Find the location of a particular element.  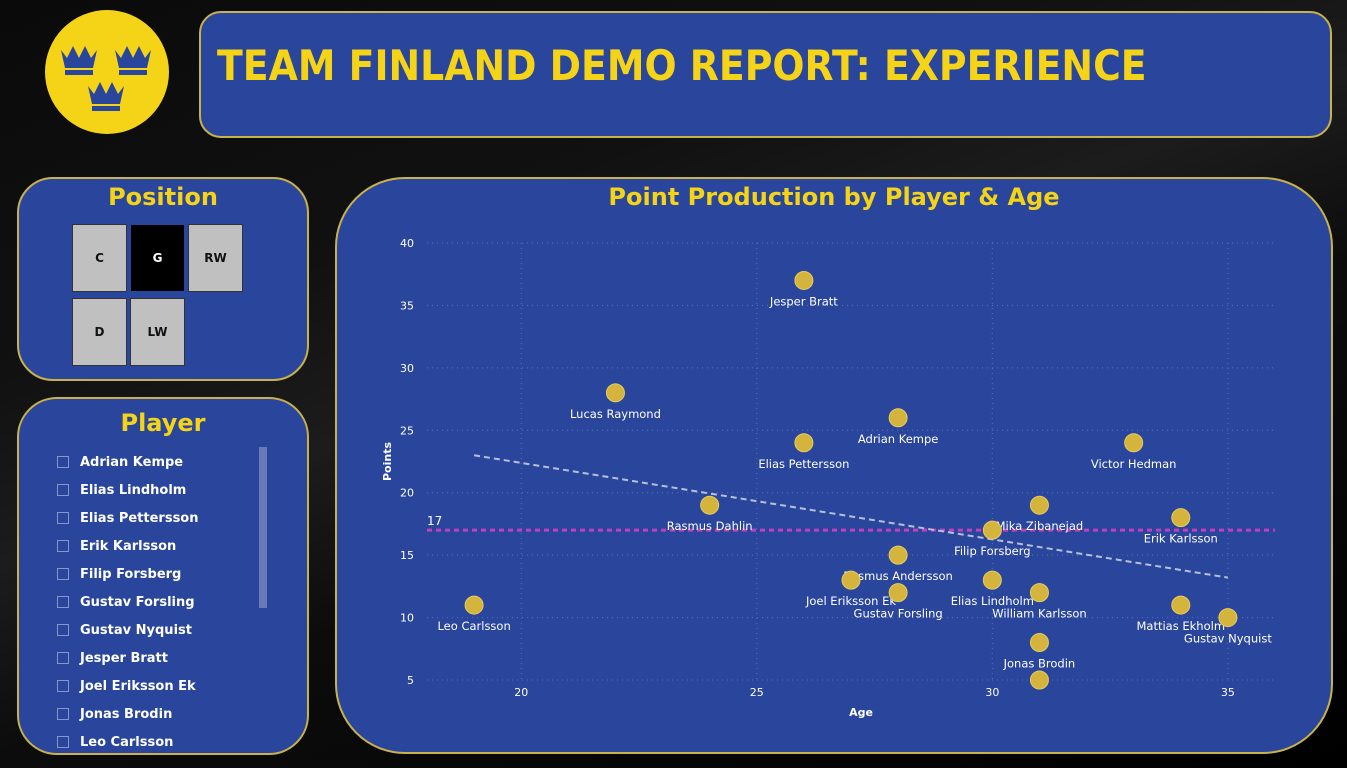

player-list-item: Filip Forsberg is located at coordinates (119, 574).